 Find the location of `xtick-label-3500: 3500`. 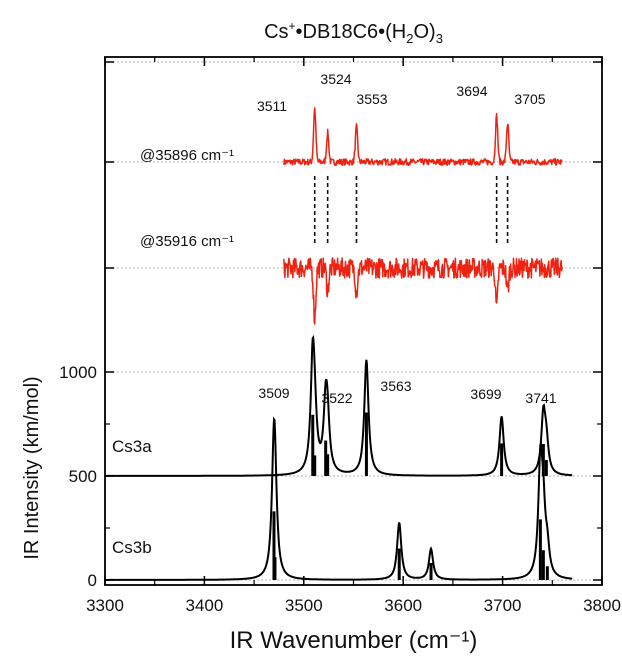

xtick-label-3500: 3500 is located at coordinates (304, 605).